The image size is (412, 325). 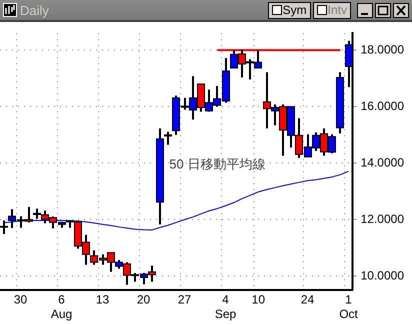 I want to click on y-tick-label: 12.0000, so click(x=382, y=219).